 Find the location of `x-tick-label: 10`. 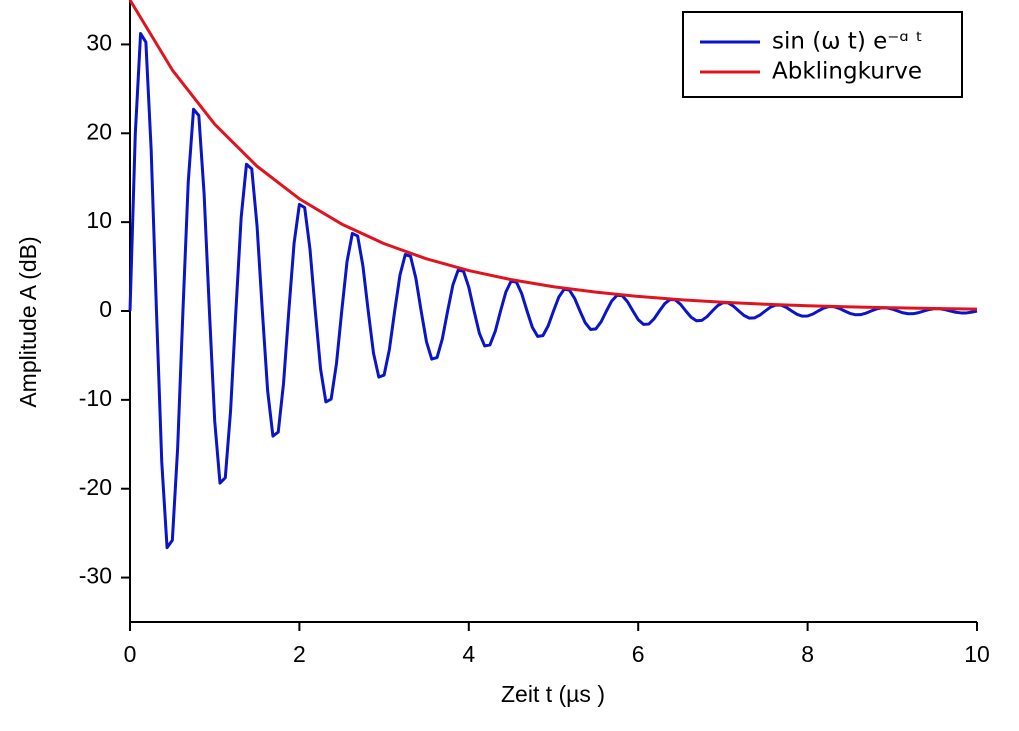

x-tick-label: 10 is located at coordinates (977, 654).